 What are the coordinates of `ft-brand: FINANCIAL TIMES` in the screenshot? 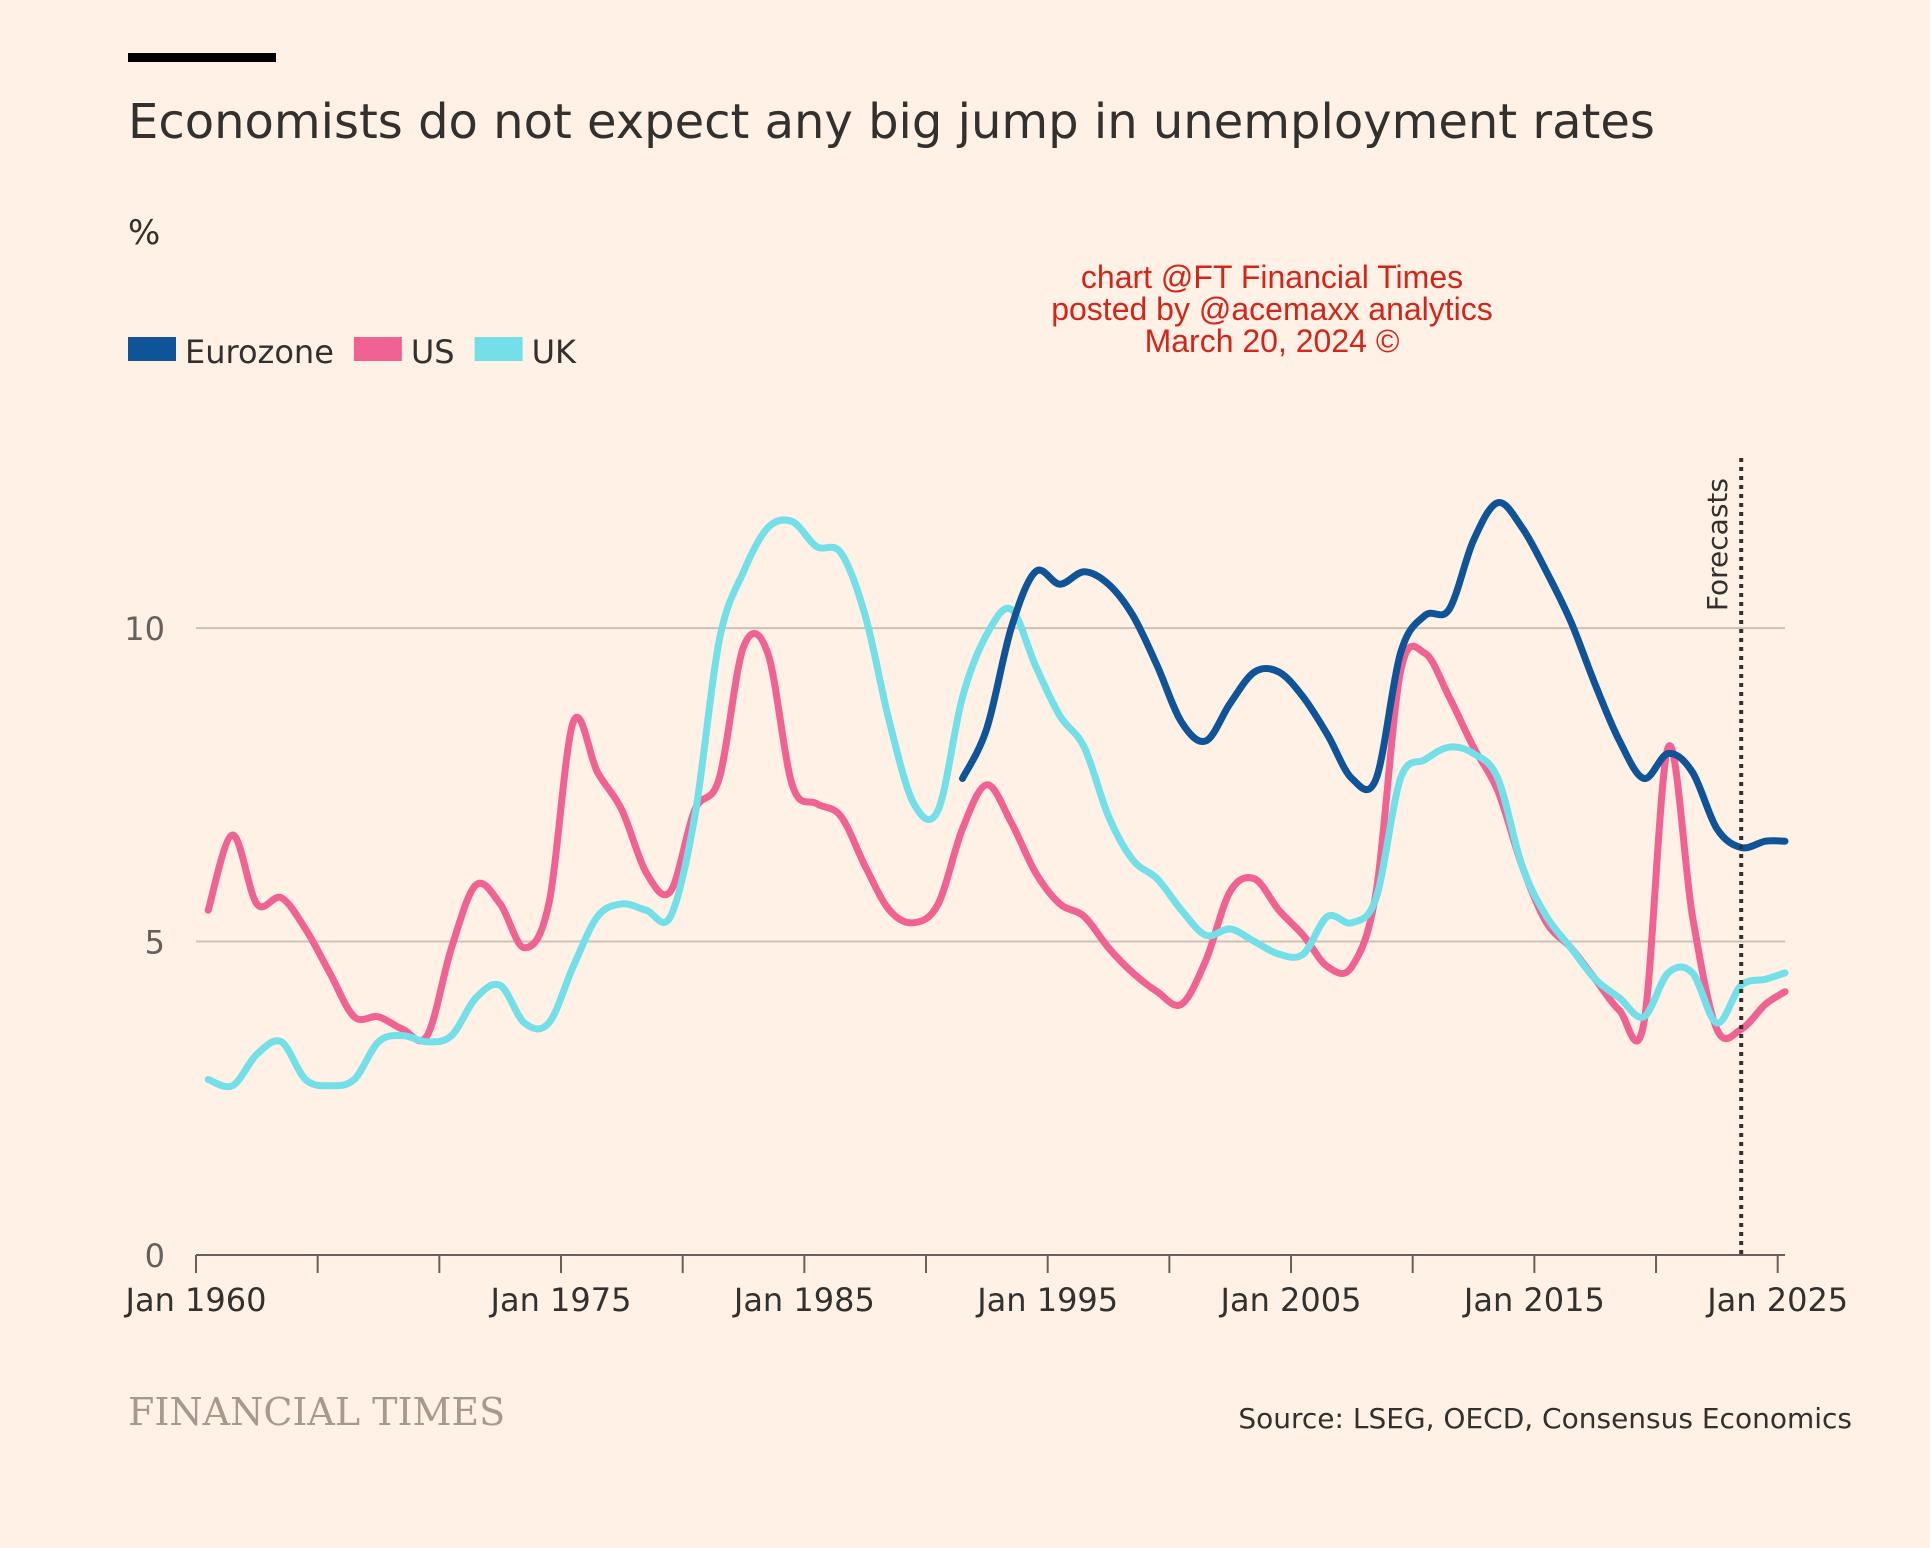 It's located at (316, 1412).